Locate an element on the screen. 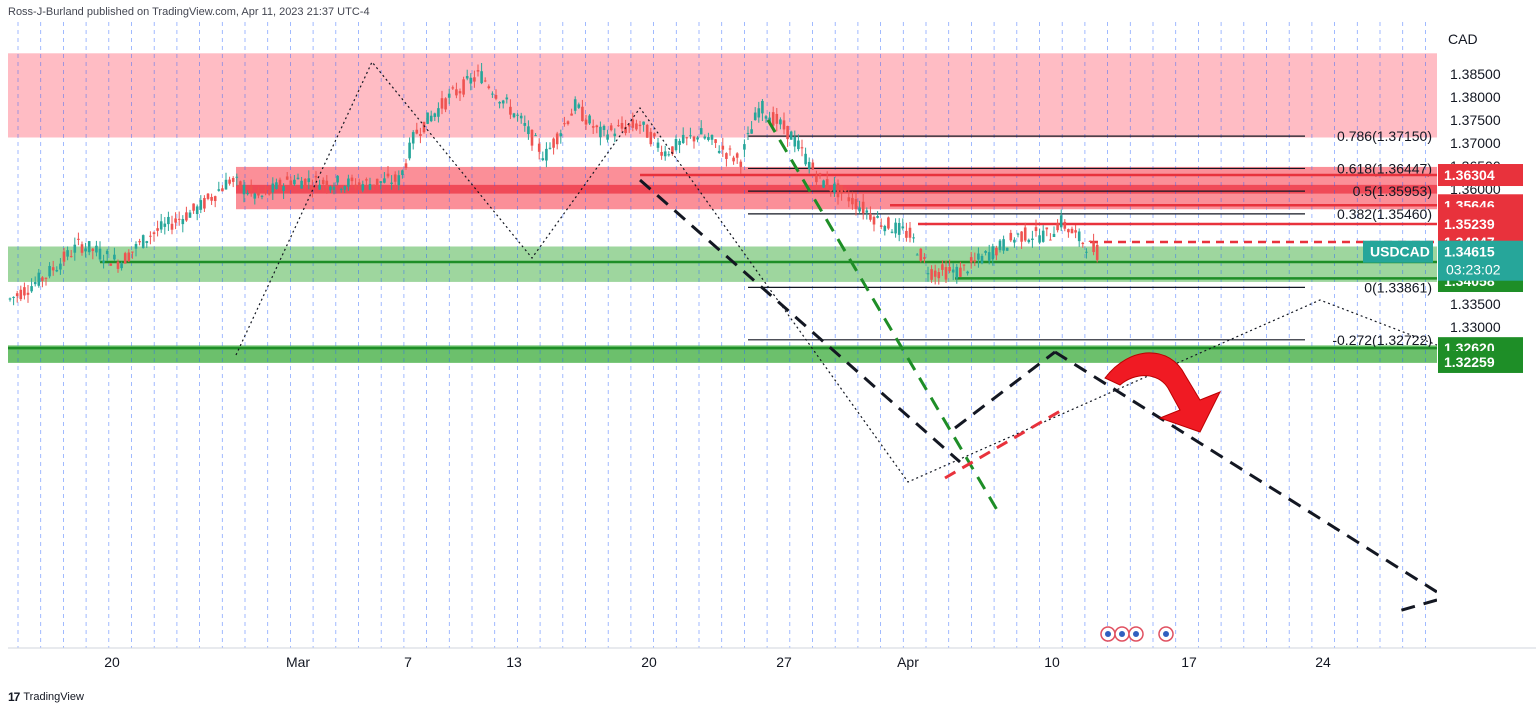  x-tick-label: Apr is located at coordinates (908, 662).